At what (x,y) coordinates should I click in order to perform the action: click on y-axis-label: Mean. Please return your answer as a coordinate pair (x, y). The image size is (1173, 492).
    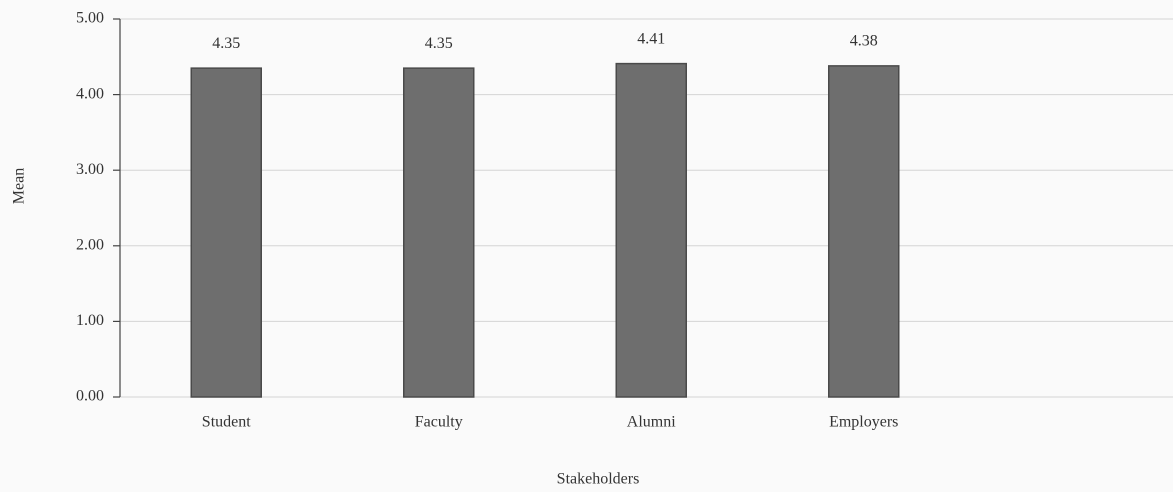
    Looking at the image, I should click on (19, 186).